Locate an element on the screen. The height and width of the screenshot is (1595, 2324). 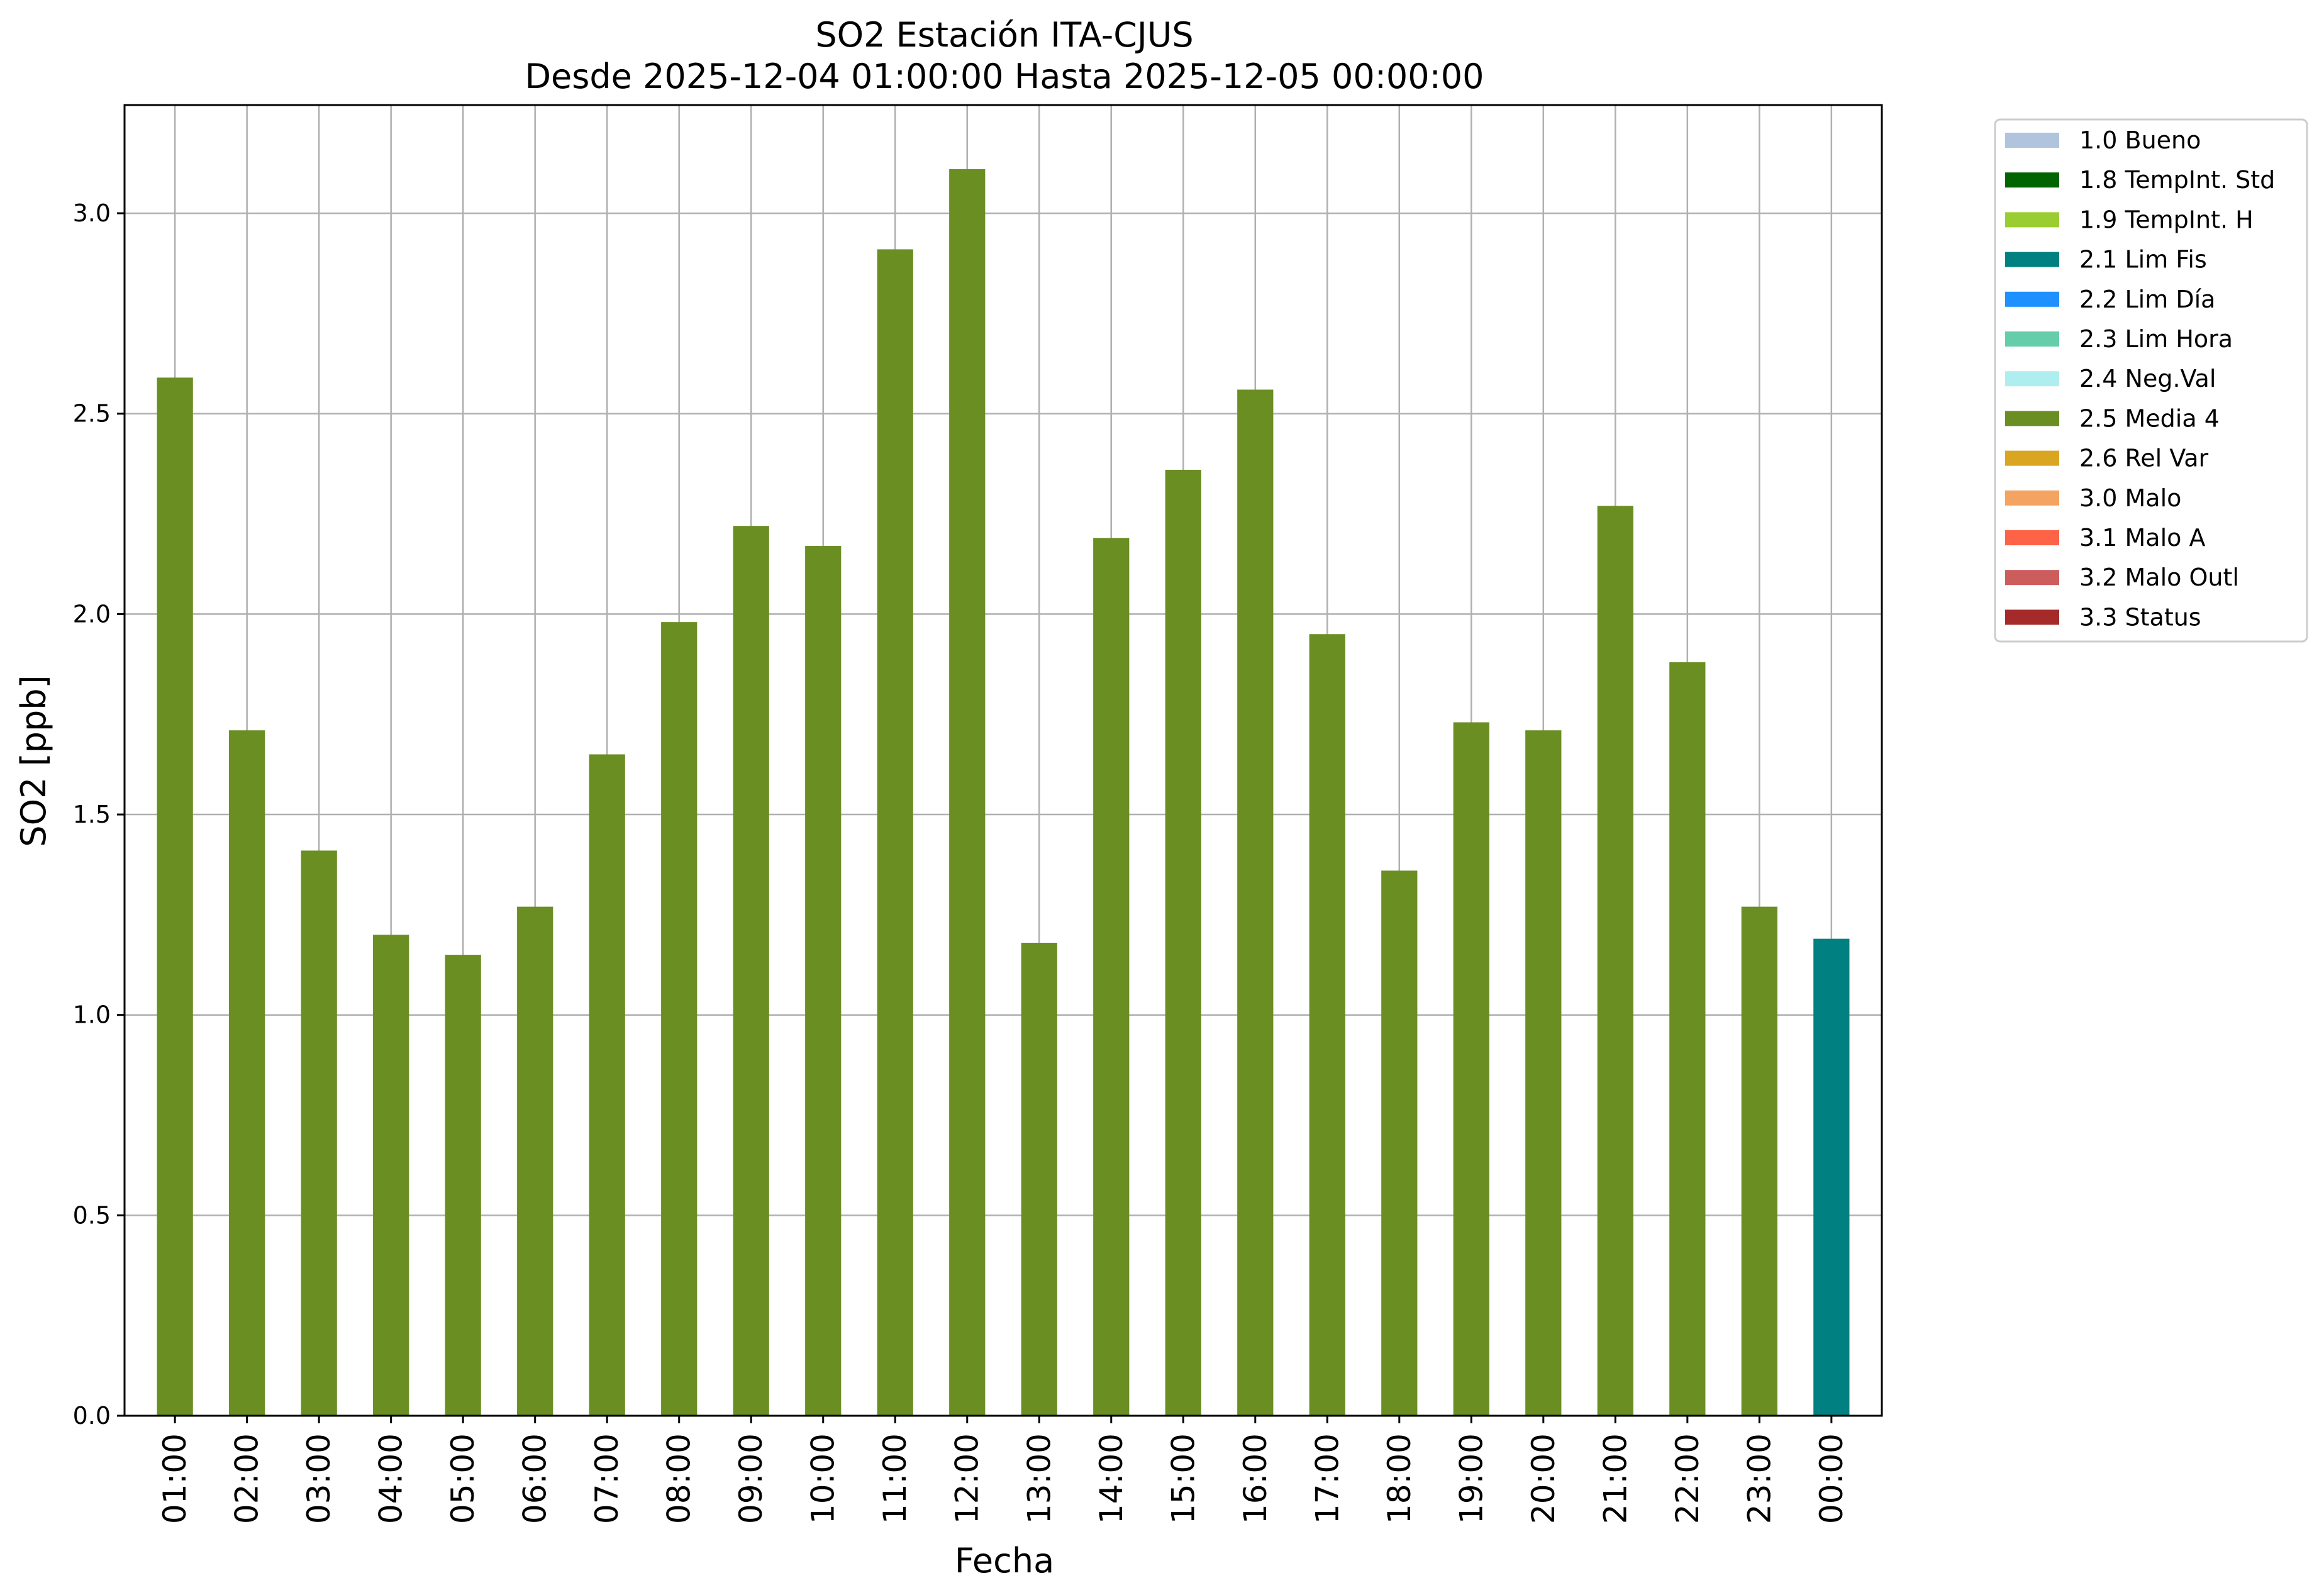
bar-07:00 is located at coordinates (607, 1085).